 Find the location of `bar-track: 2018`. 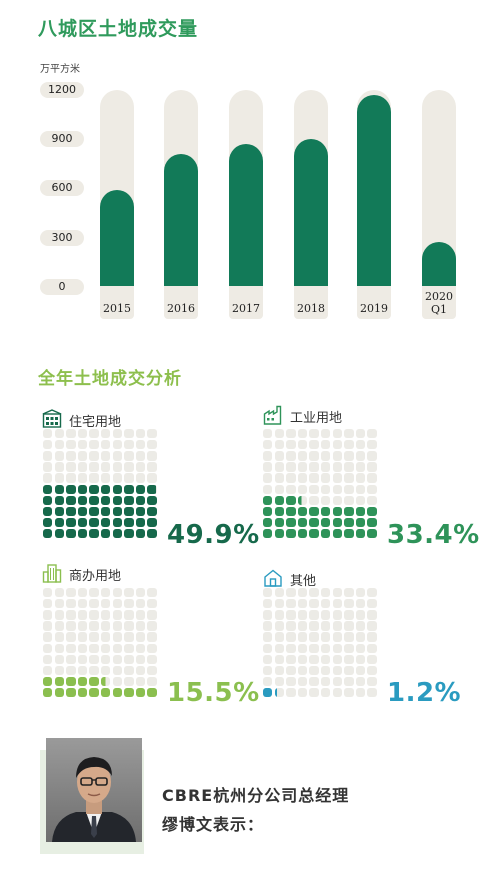

bar-track: 2018 is located at coordinates (311, 204).